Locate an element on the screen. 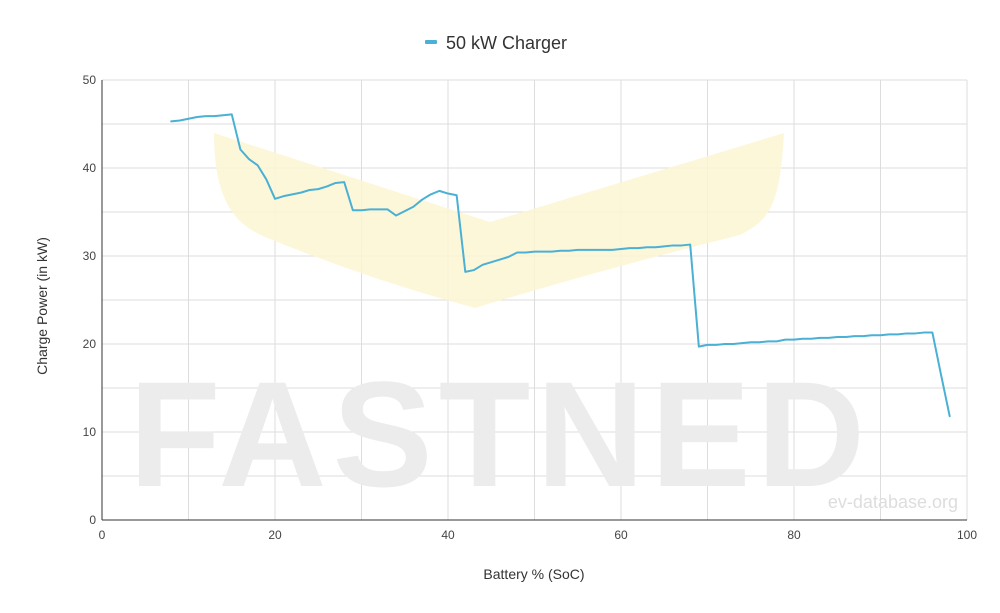 The image size is (1000, 613). x-tick-label: 0 is located at coordinates (102, 535).